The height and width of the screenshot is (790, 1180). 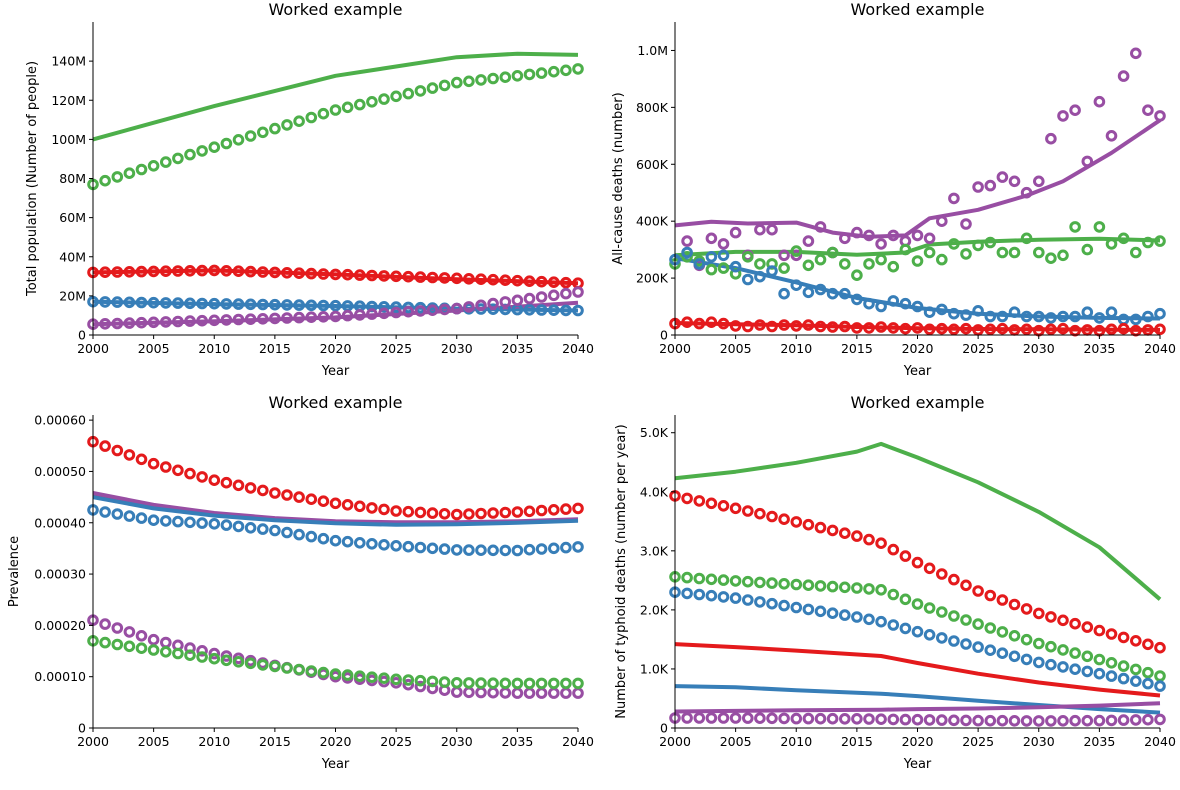 I want to click on chart-title: Worked example, so click(x=918, y=402).